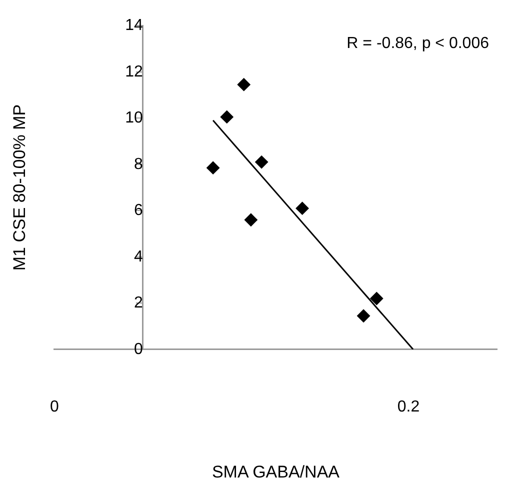 The height and width of the screenshot is (491, 512). What do you see at coordinates (139, 164) in the screenshot?
I see `y-tick-label: 8` at bounding box center [139, 164].